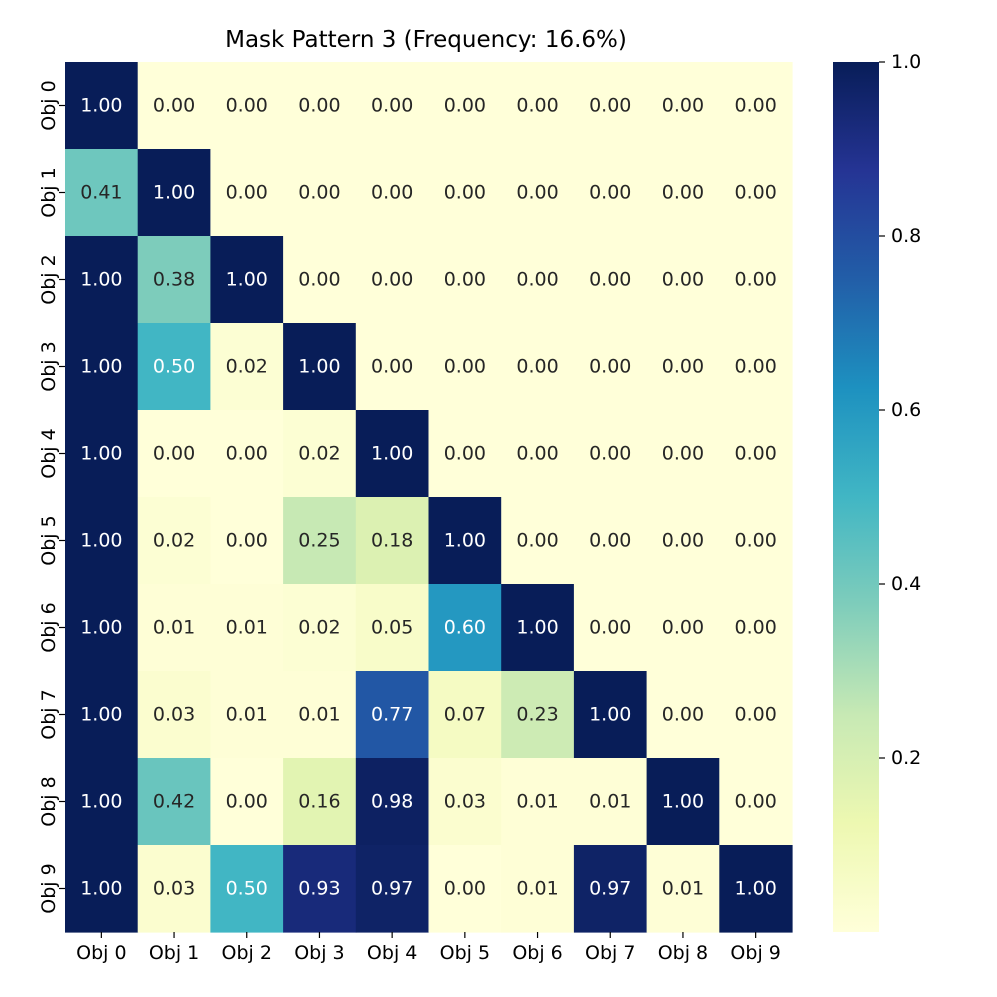 The height and width of the screenshot is (997, 997). What do you see at coordinates (101, 953) in the screenshot?
I see `x-tick-label: Obj 0` at bounding box center [101, 953].